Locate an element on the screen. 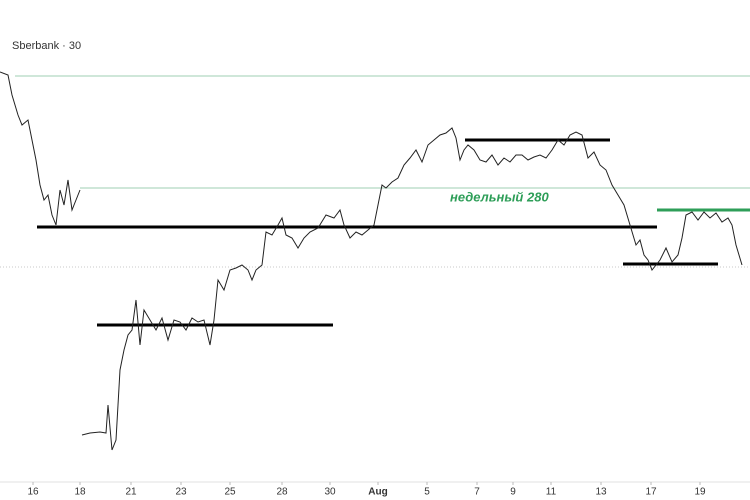  x-tick-label: Aug is located at coordinates (377, 492).